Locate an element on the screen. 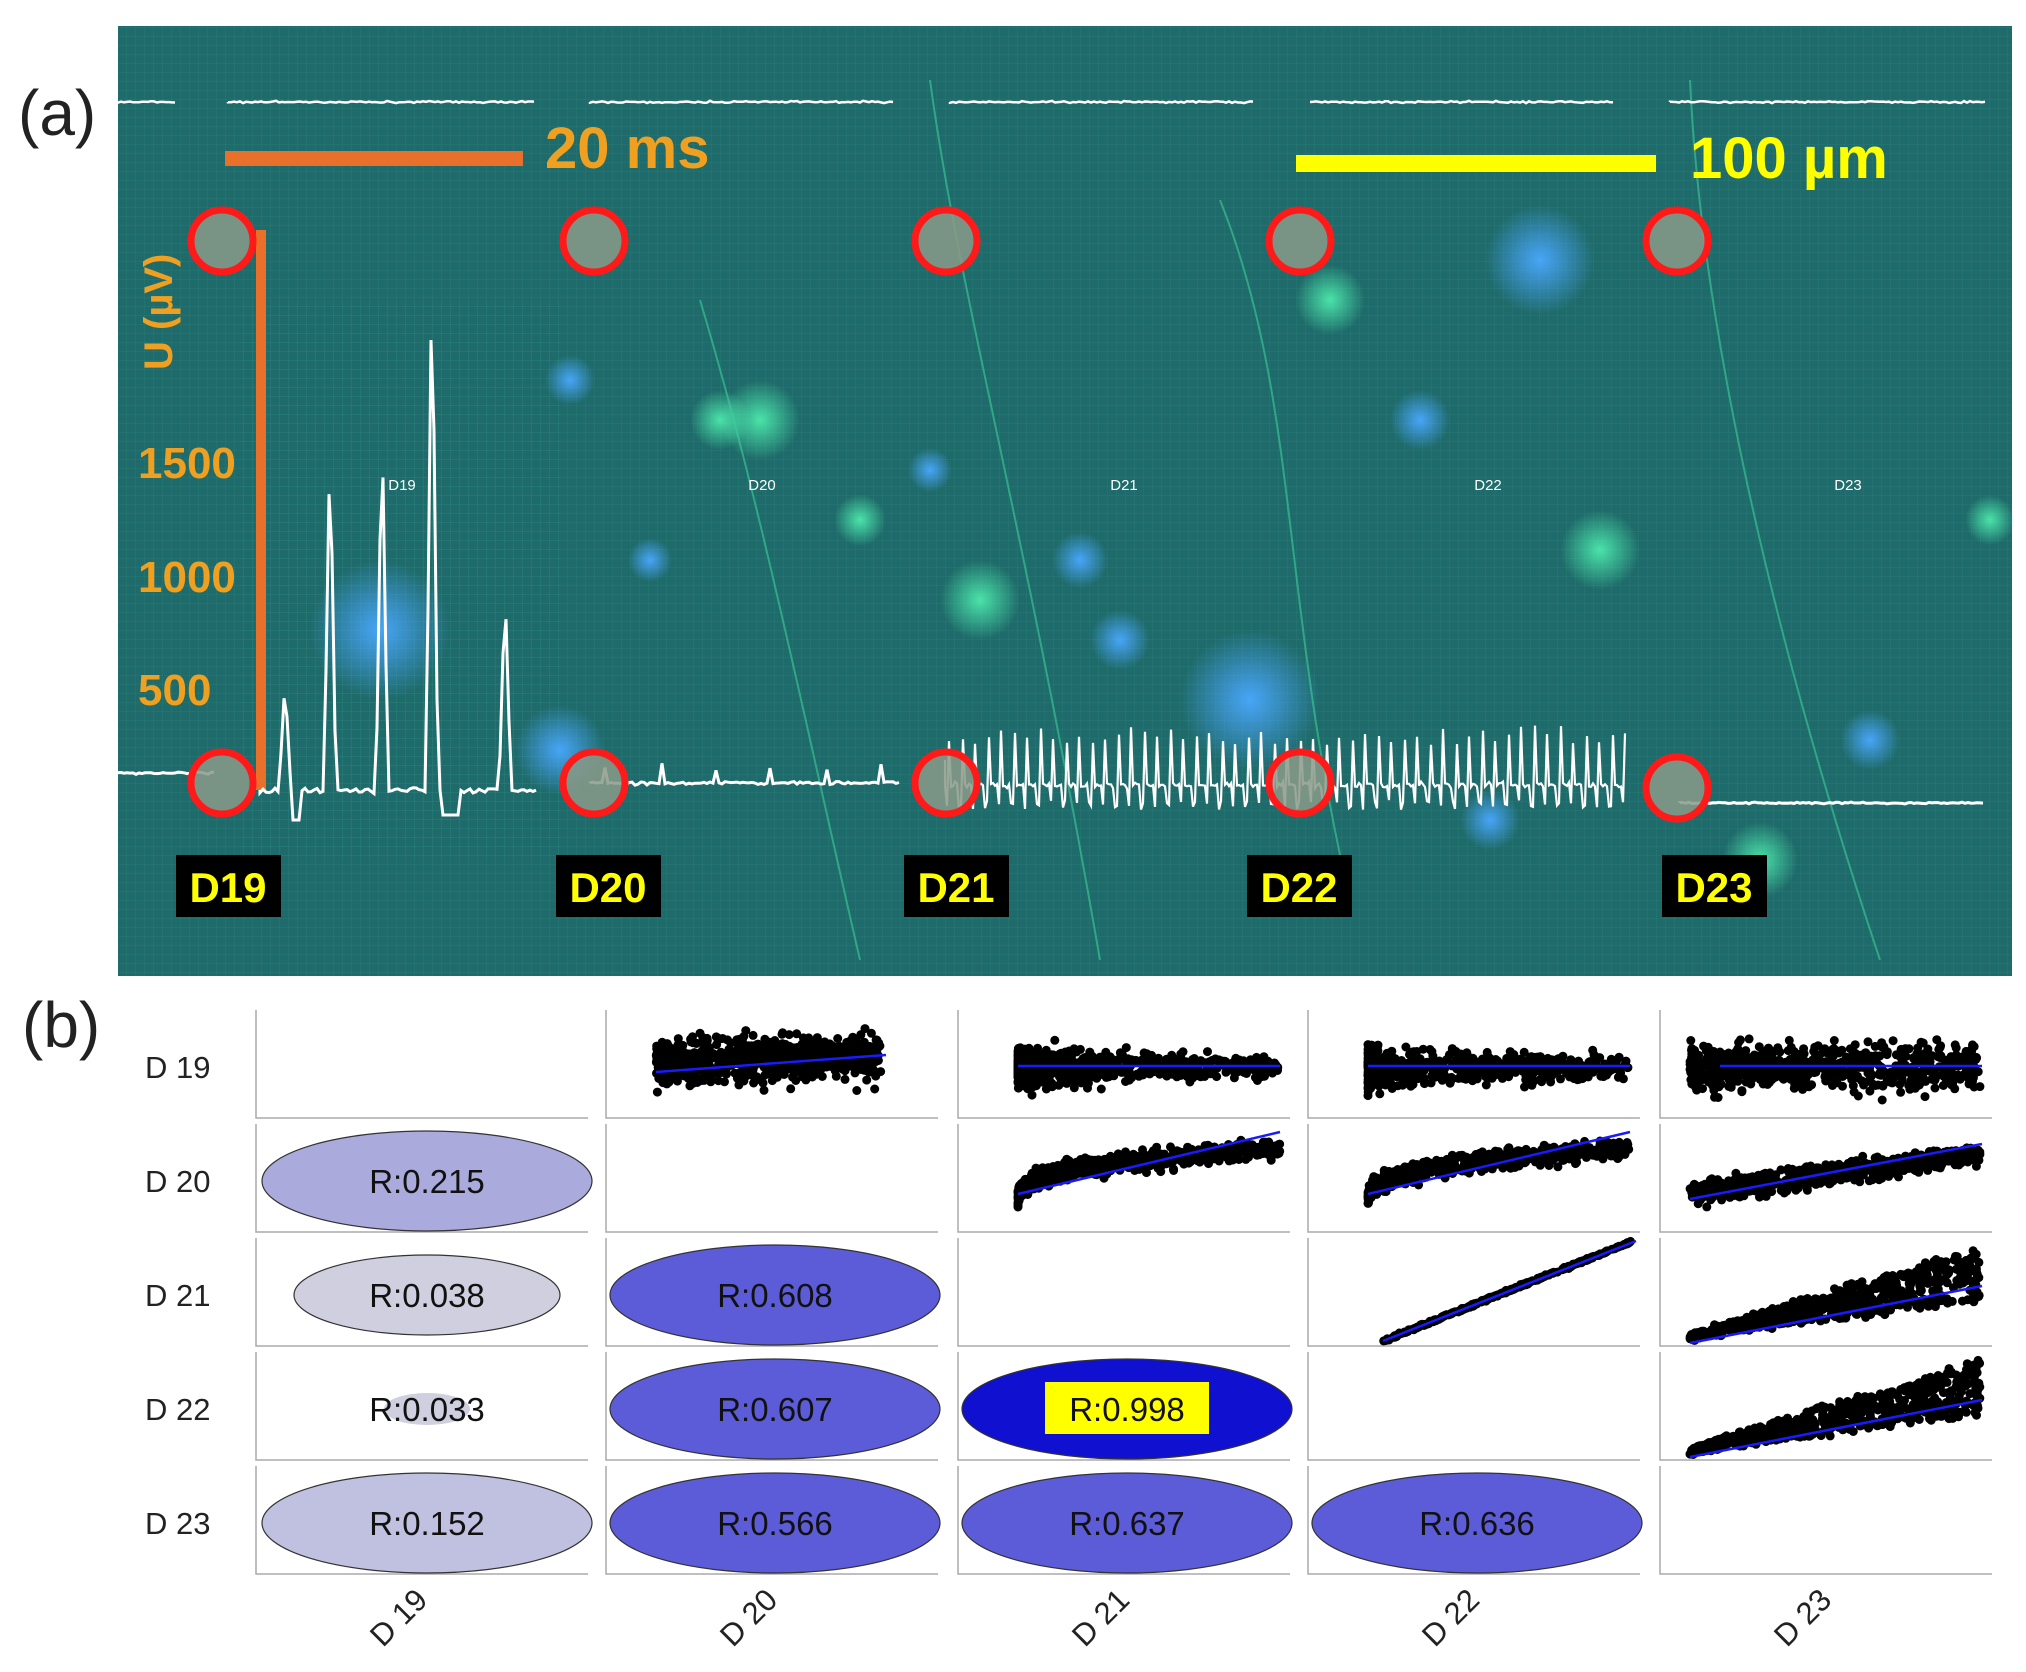 The width and height of the screenshot is (2026, 1672). electrode-ring-D19-top is located at coordinates (222, 241).